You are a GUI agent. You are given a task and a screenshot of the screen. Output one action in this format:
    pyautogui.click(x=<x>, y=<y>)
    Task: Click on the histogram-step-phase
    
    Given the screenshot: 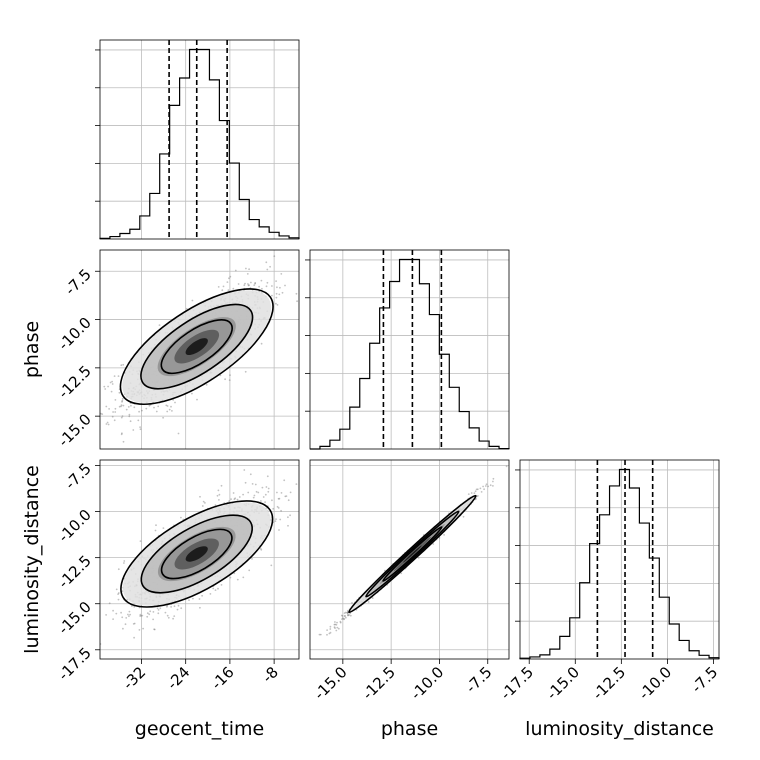 What is the action you would take?
    pyautogui.click(x=410, y=354)
    